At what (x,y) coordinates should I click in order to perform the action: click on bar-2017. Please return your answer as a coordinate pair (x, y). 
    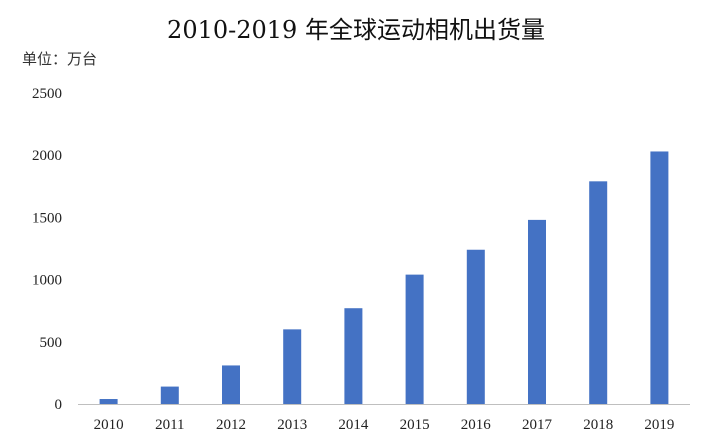
    Looking at the image, I should click on (537, 311).